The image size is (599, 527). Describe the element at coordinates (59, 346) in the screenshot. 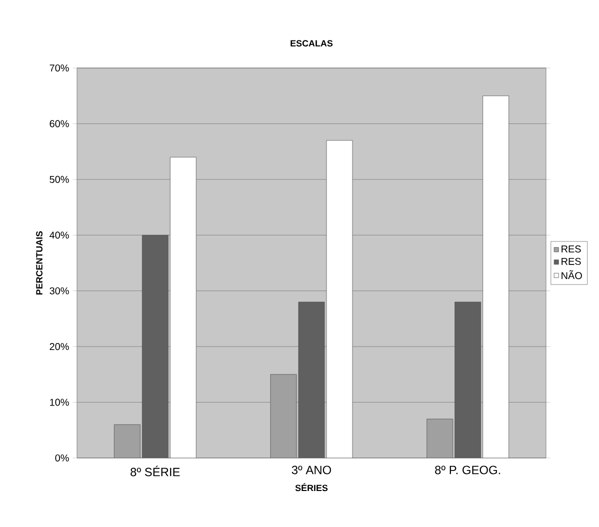

I see `y-tick-label: 20%` at that location.